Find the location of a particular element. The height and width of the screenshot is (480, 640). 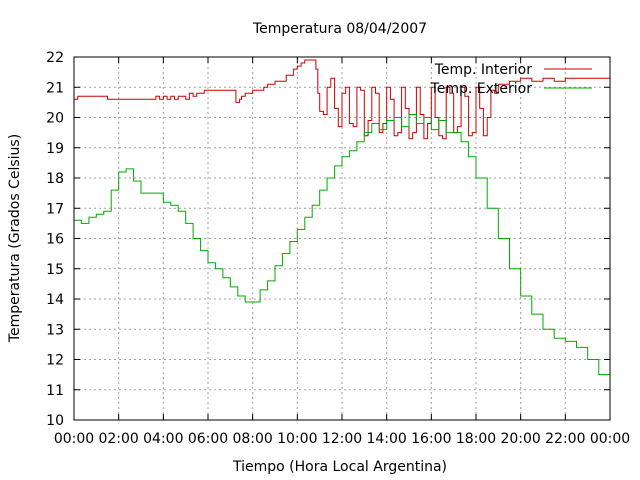

x-tick-label: 10:00 is located at coordinates (297, 439).